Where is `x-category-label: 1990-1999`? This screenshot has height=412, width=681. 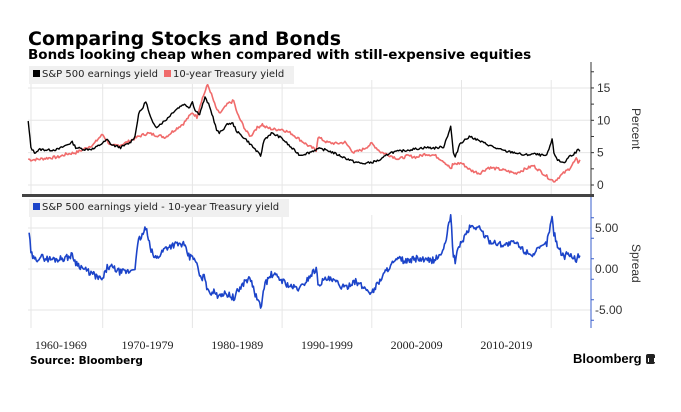
x-category-label: 1990-1999 is located at coordinates (327, 345).